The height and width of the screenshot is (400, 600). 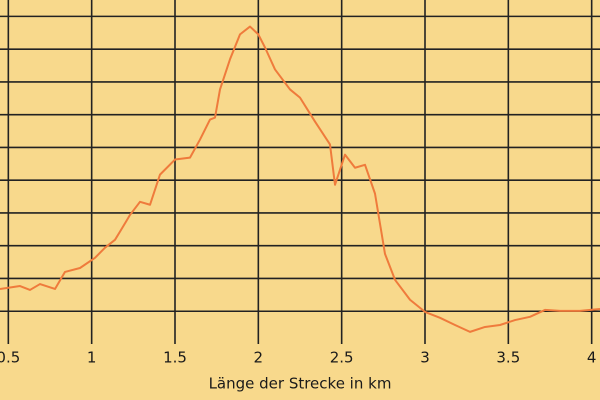 What do you see at coordinates (92, 358) in the screenshot?
I see `x-tick-label: 1` at bounding box center [92, 358].